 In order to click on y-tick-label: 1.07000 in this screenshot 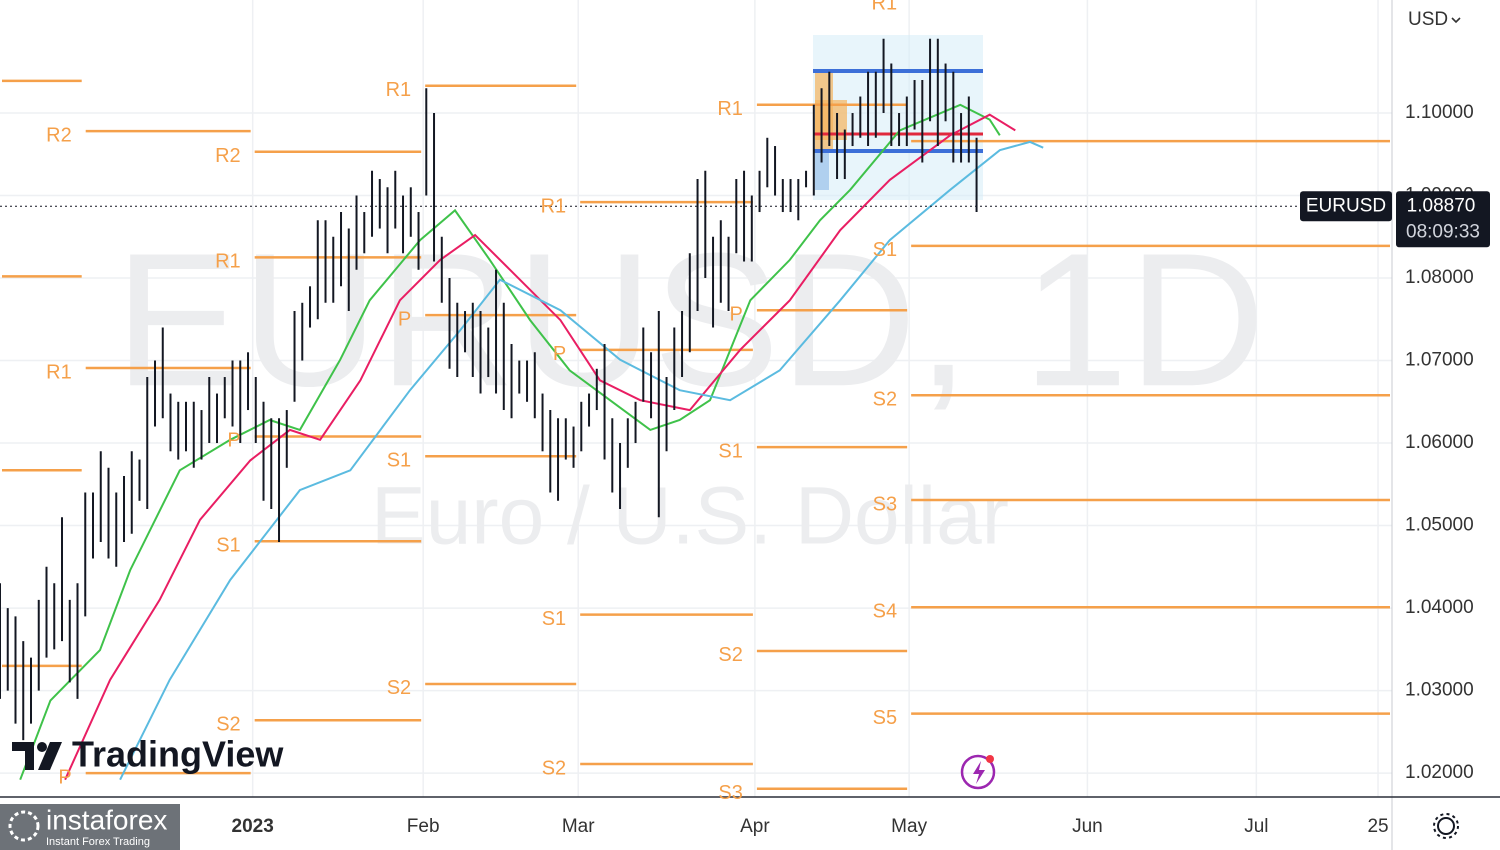, I will do `click(1439, 360)`.